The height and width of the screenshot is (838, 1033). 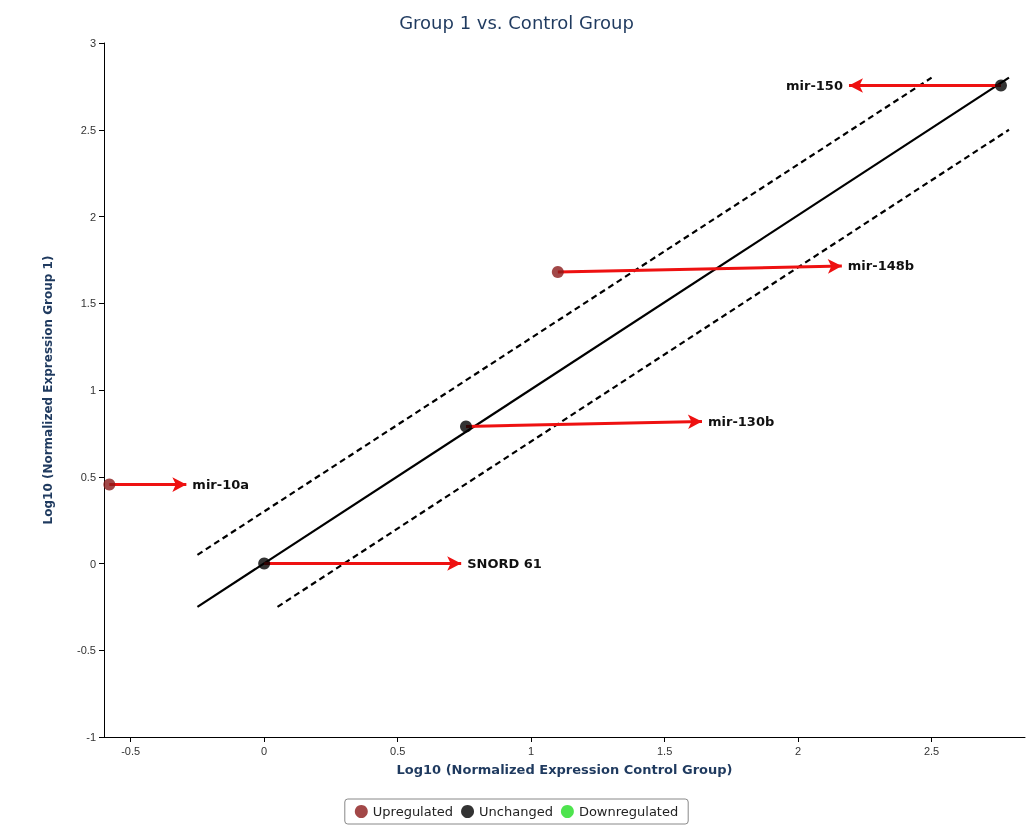 I want to click on x-tick-label: 0, so click(x=264, y=750).